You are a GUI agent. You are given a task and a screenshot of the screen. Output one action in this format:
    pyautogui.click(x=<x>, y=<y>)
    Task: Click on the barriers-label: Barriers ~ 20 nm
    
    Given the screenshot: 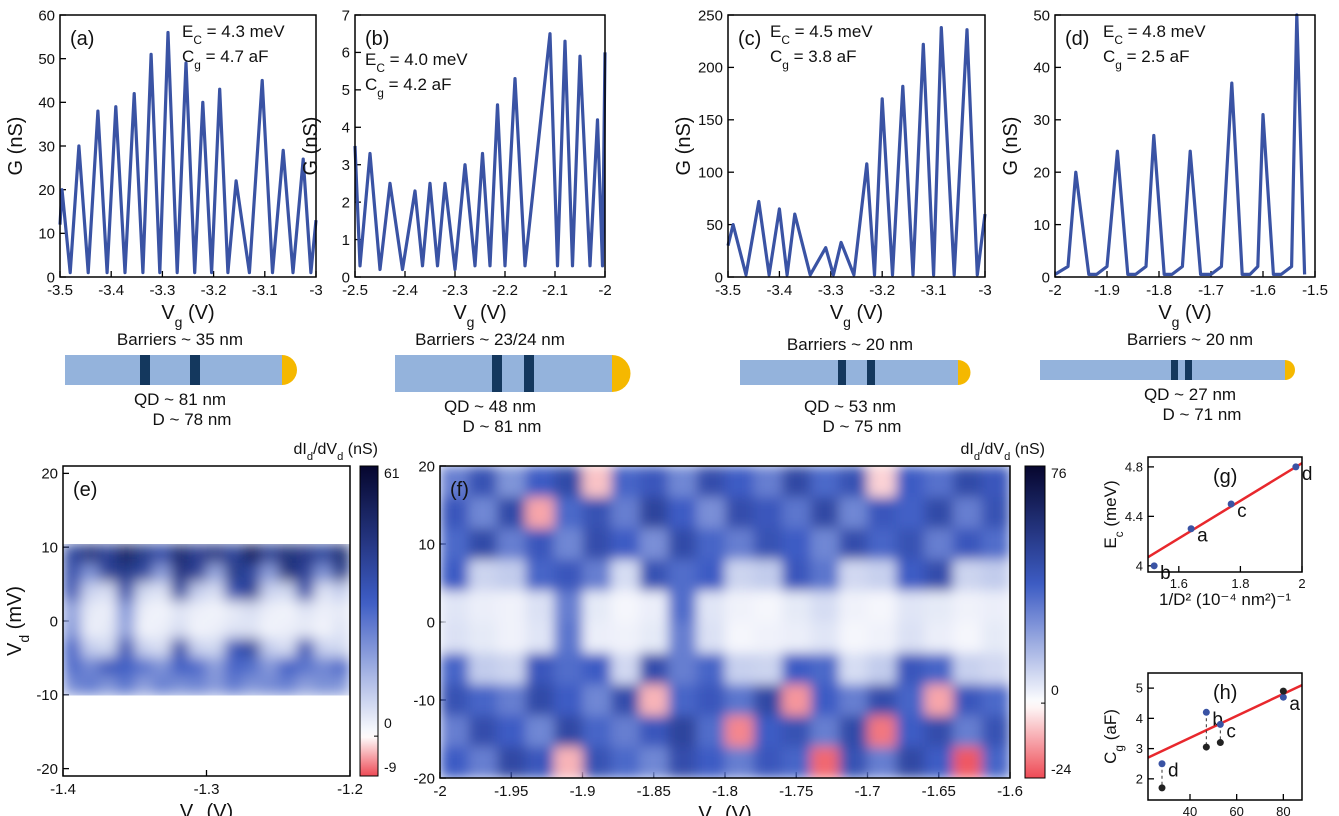 What is the action you would take?
    pyautogui.click(x=1190, y=339)
    